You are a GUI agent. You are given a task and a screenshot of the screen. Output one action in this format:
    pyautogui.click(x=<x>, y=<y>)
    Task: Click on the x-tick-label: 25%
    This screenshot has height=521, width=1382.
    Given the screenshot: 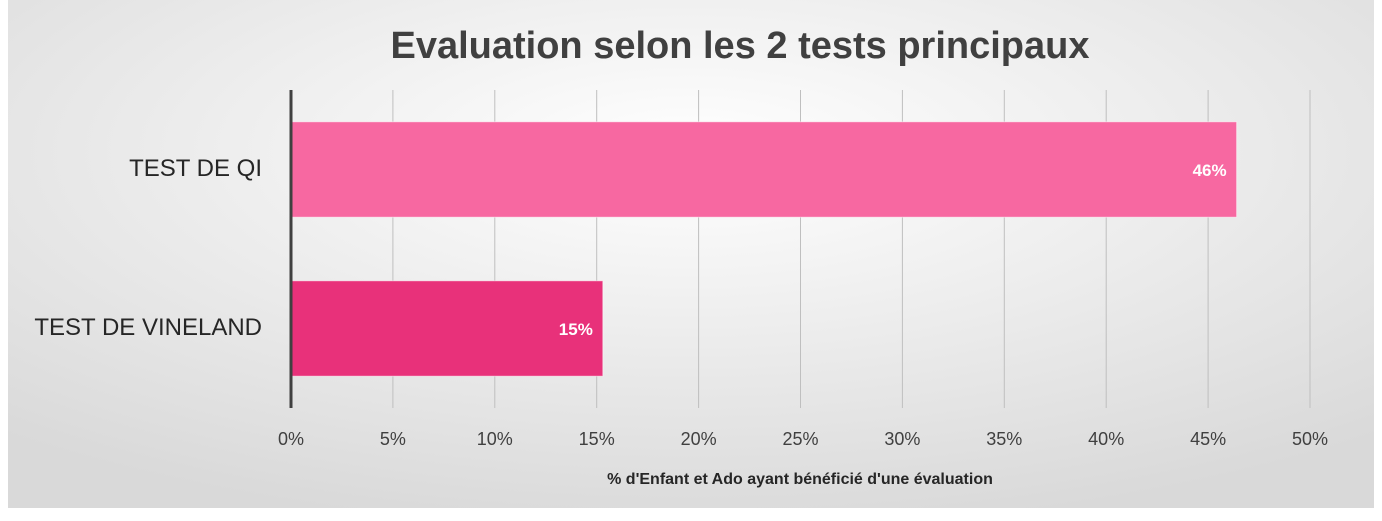 What is the action you would take?
    pyautogui.click(x=800, y=439)
    